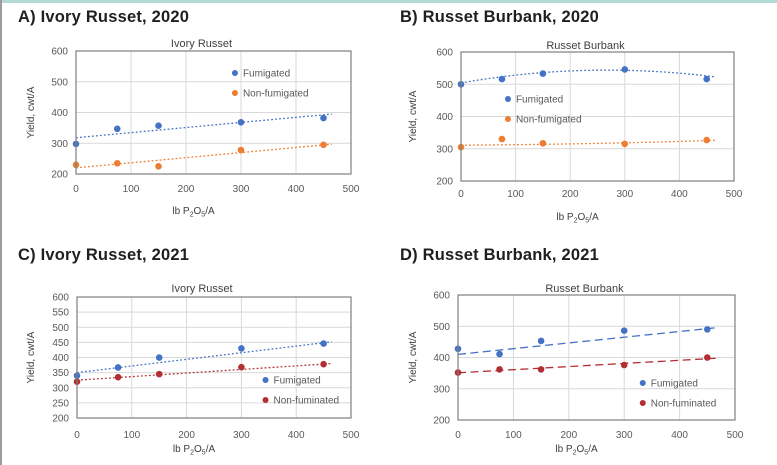 Image resolution: width=777 pixels, height=465 pixels. What do you see at coordinates (60, 343) in the screenshot?
I see `y-axis-tick-label: 450` at bounding box center [60, 343].